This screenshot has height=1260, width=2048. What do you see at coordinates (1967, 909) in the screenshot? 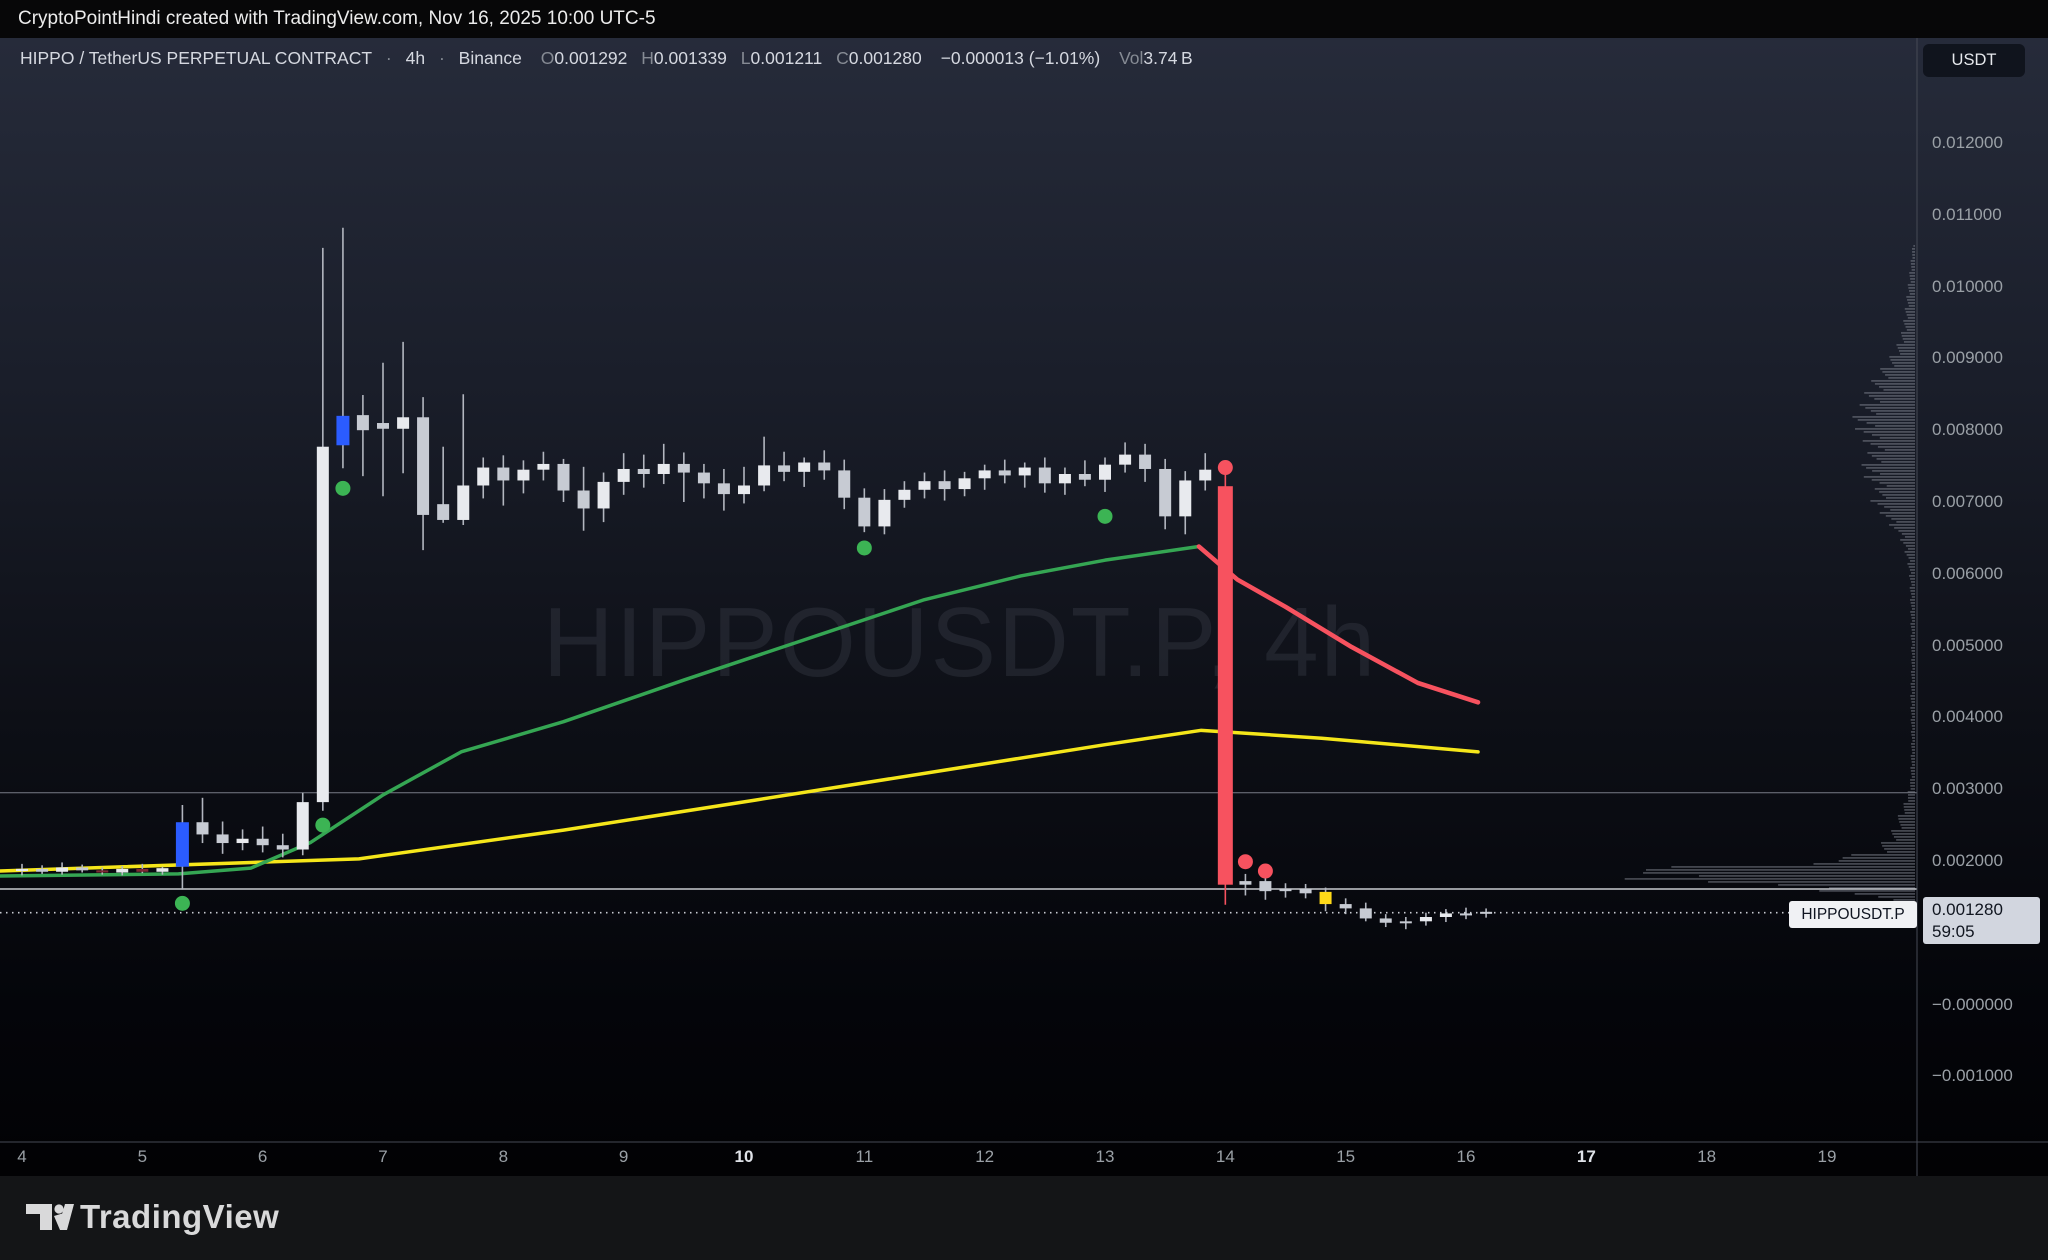
I see `last-price-value: 0.001280` at bounding box center [1967, 909].